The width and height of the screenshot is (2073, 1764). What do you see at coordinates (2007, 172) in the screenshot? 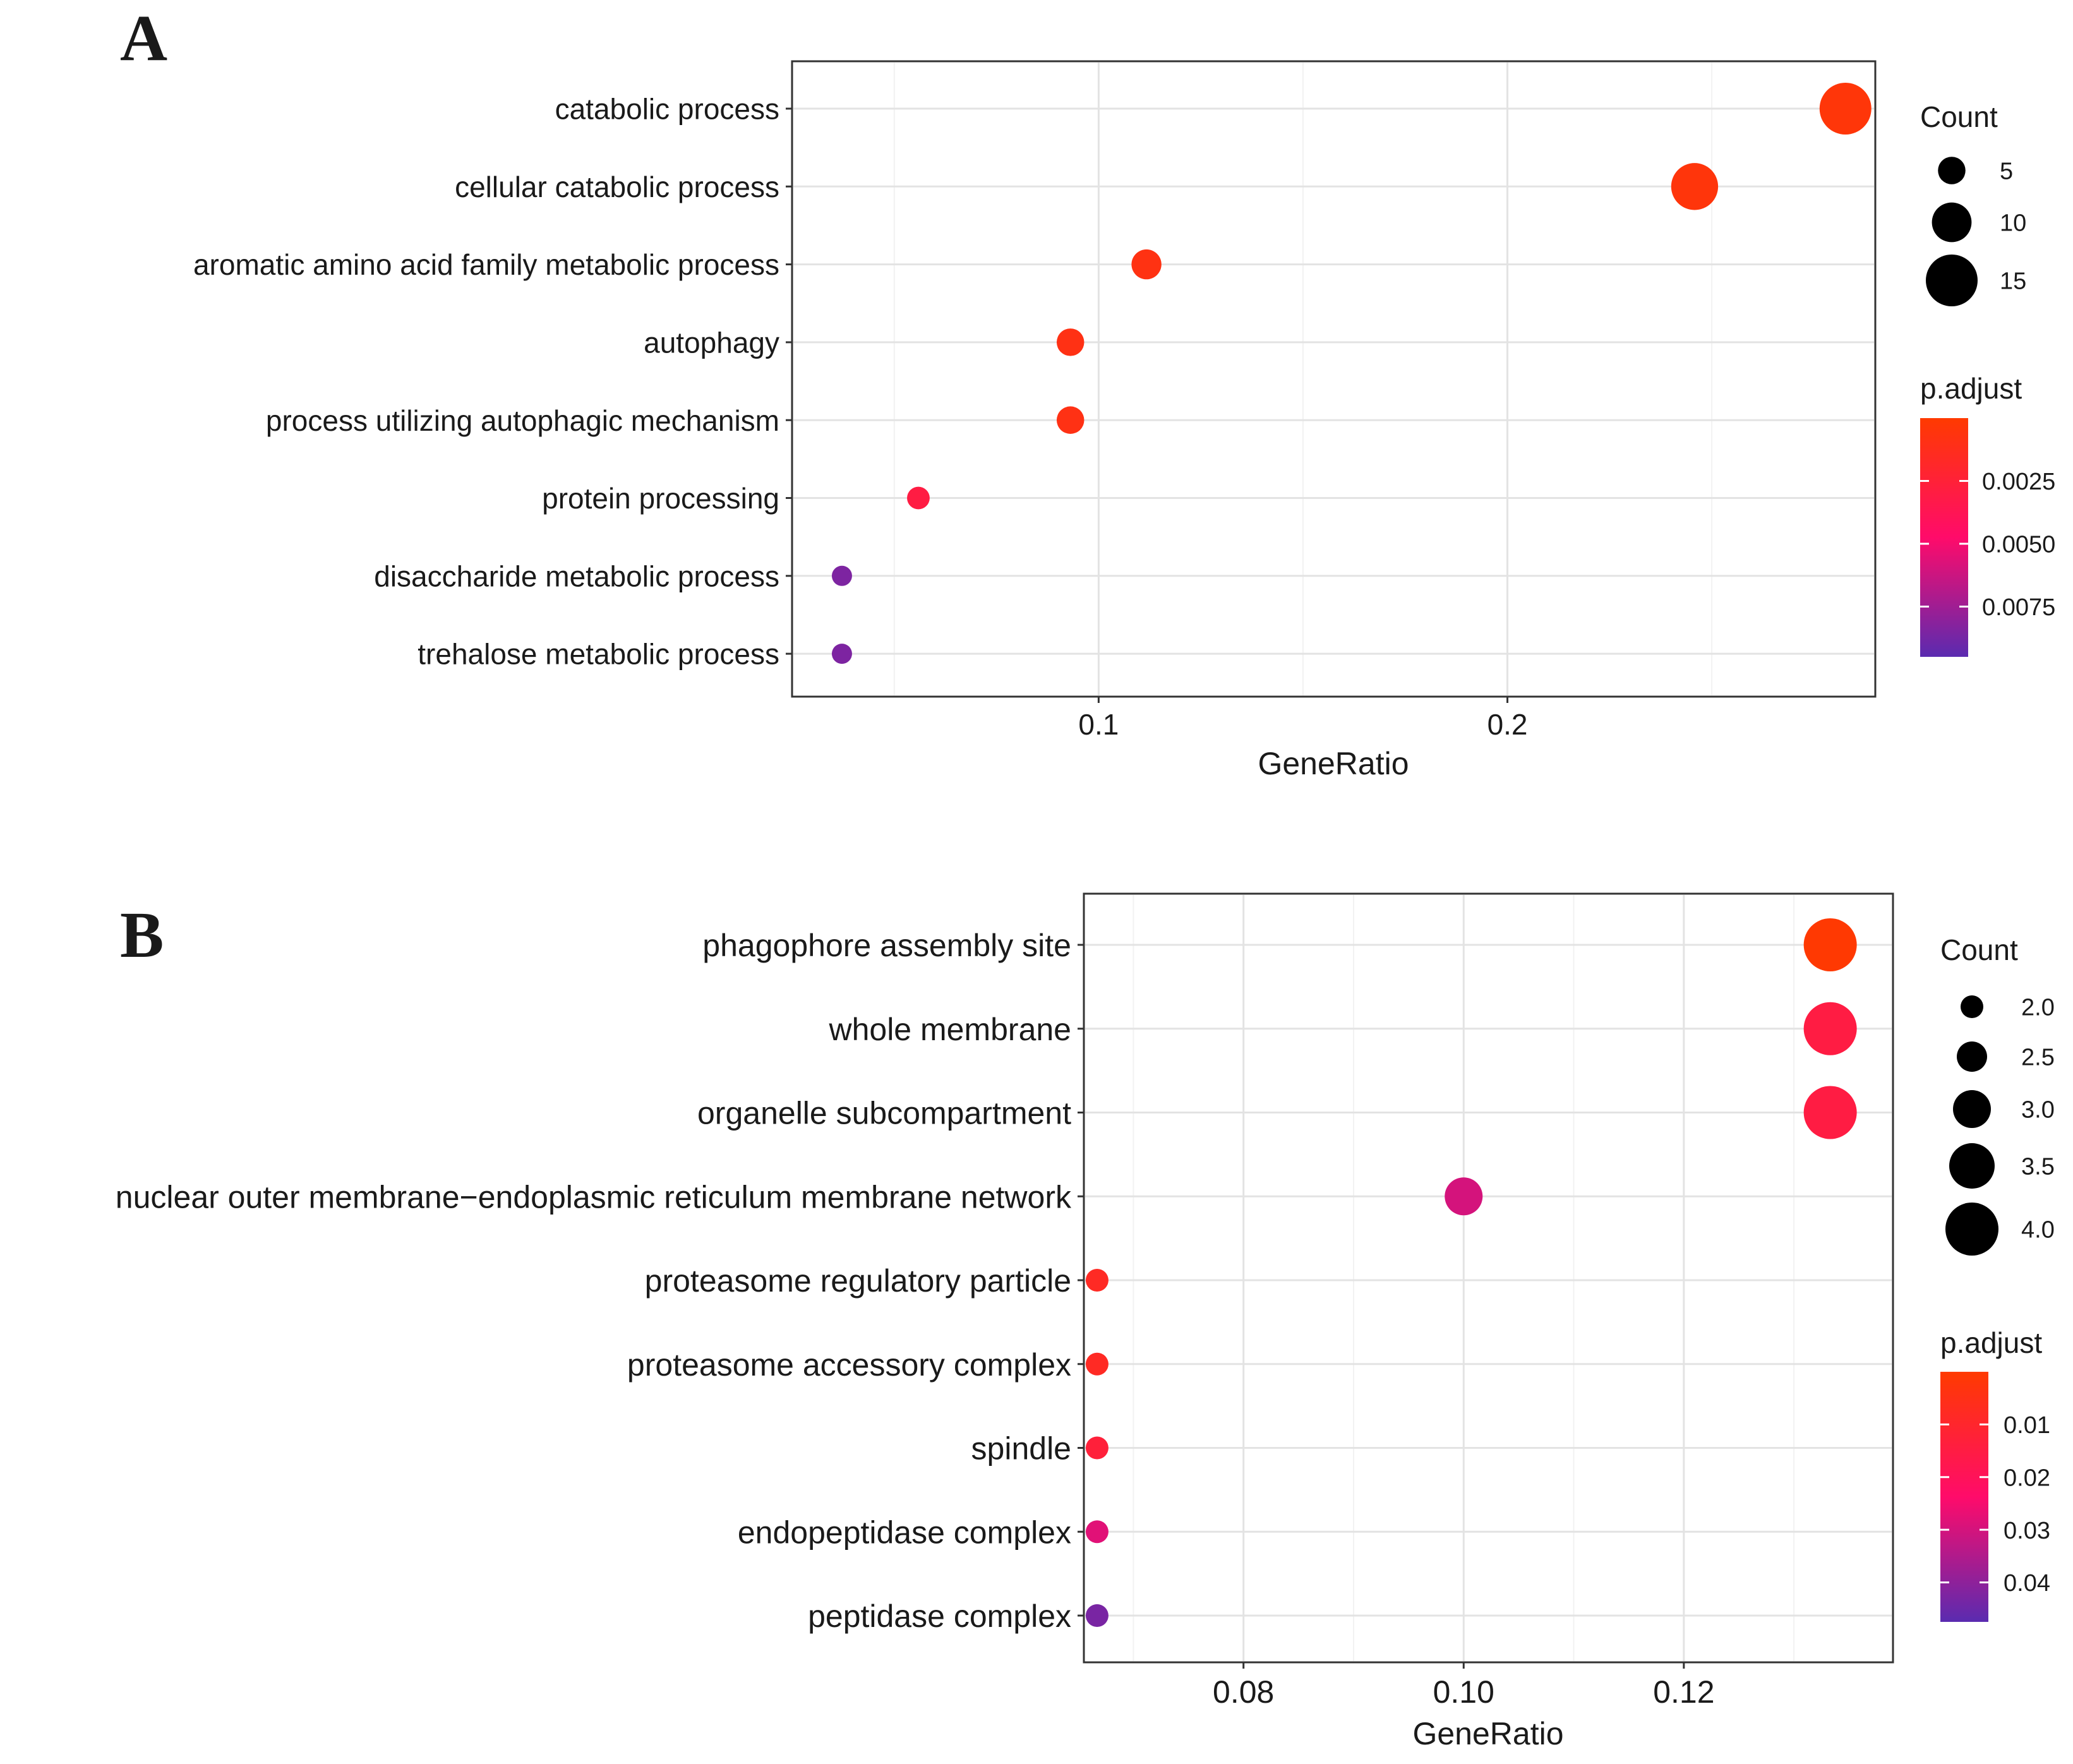
I see `size-legend-label: 5` at bounding box center [2007, 172].